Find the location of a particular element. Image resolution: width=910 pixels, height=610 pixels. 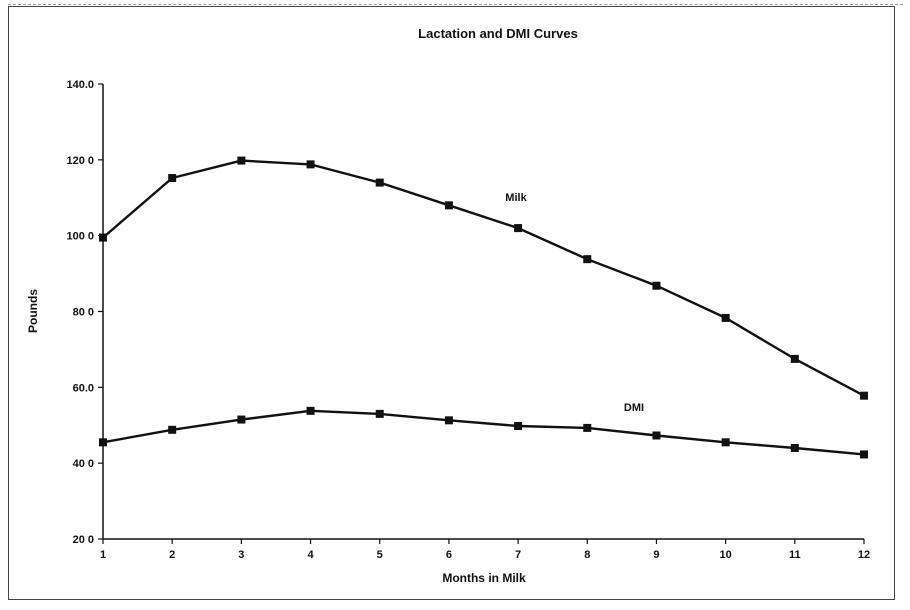

x-tick-label: 3 is located at coordinates (241, 555).